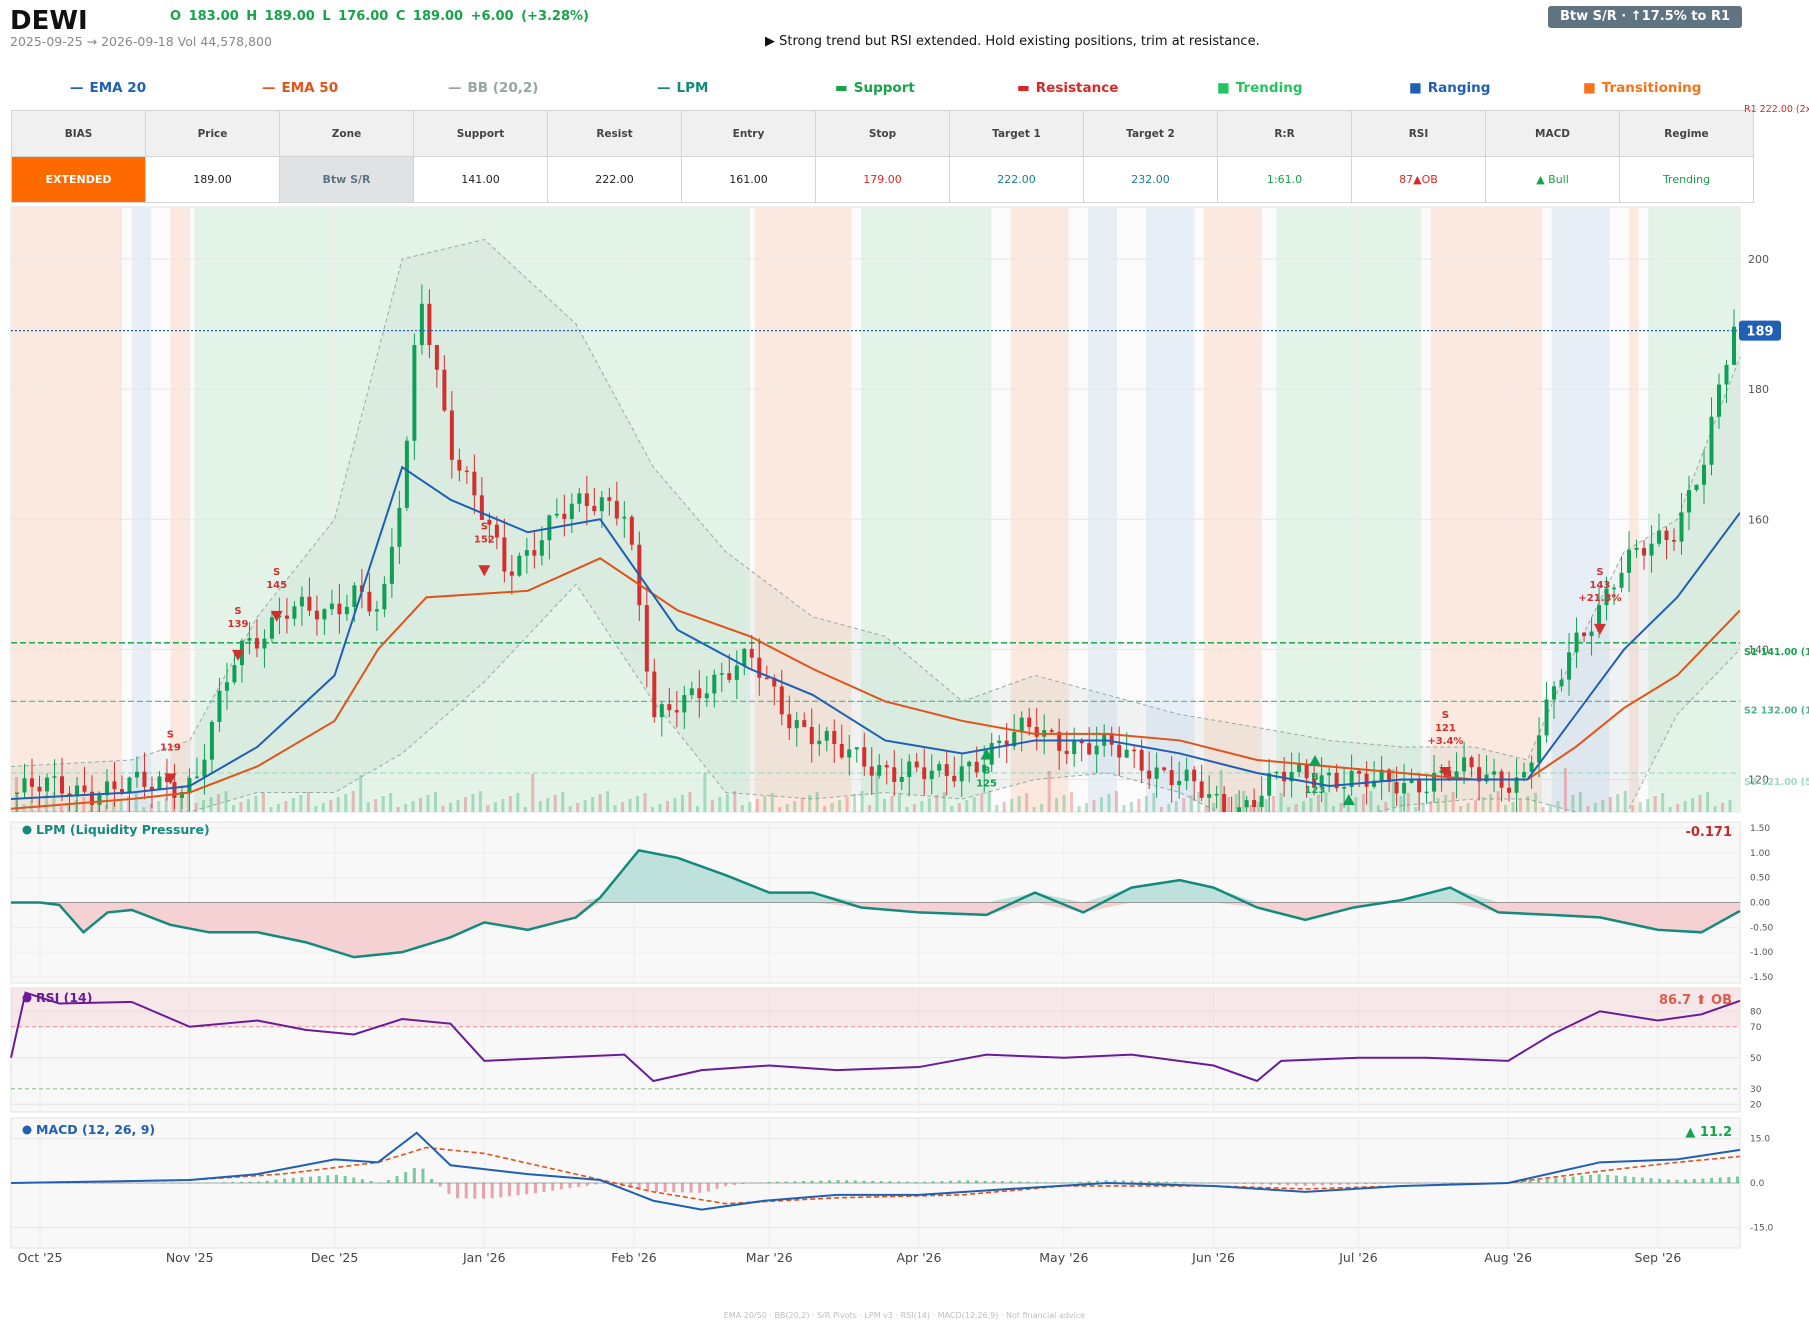 This screenshot has width=1809, height=1330. I want to click on legend-item-ema-50: — EMA 50, so click(300, 88).